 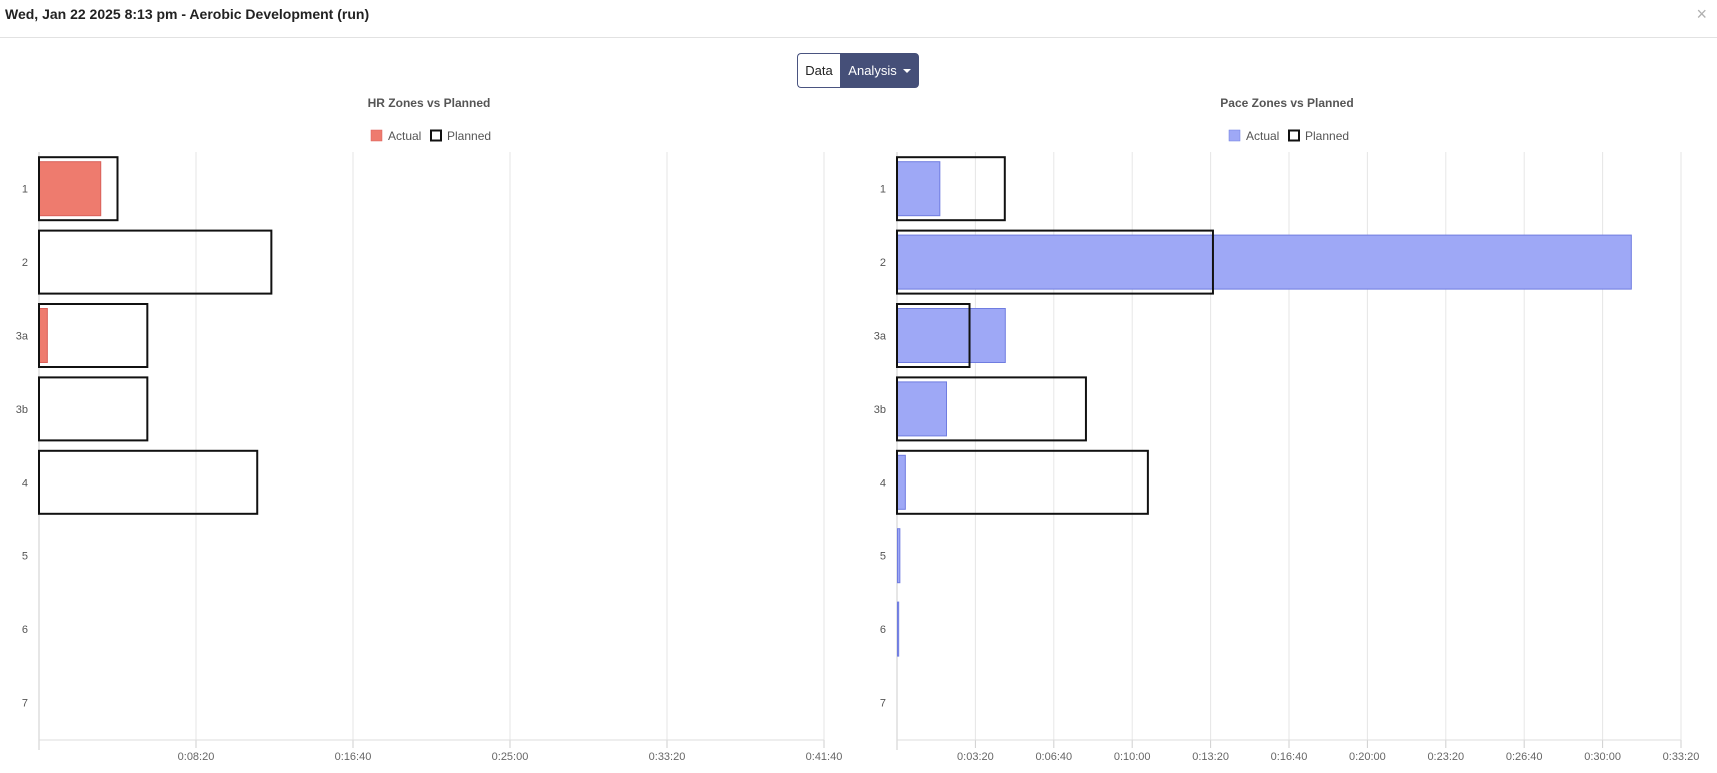 What do you see at coordinates (1524, 757) in the screenshot?
I see `x-tick-label: 0:26:40` at bounding box center [1524, 757].